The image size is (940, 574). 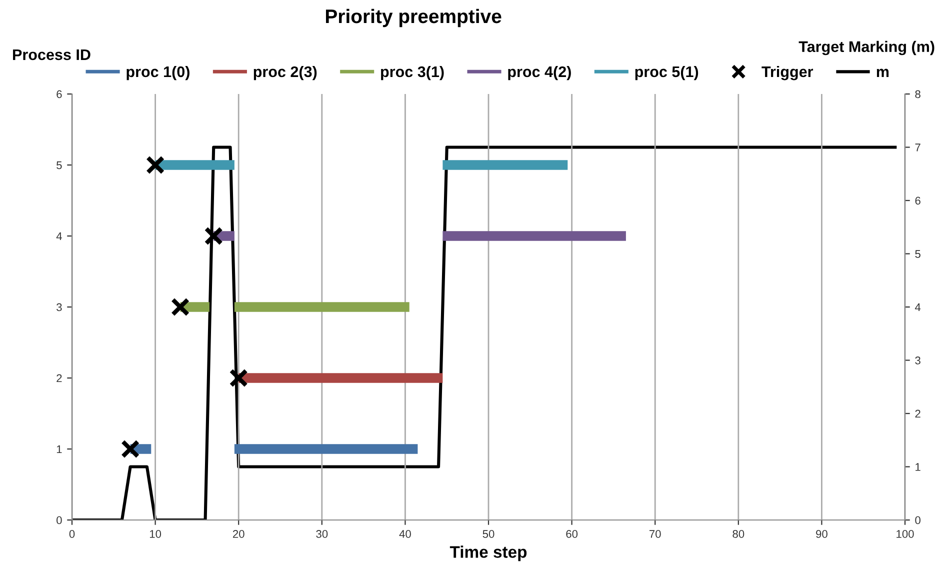 I want to click on x-tick-label: 70, so click(x=655, y=534).